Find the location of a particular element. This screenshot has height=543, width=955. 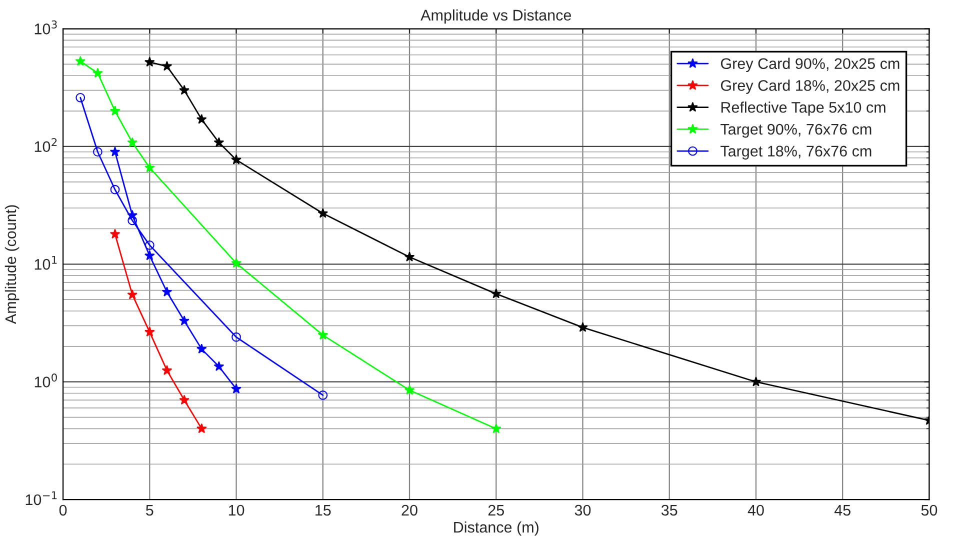

x-axis-title: Distance (m) is located at coordinates (496, 528).